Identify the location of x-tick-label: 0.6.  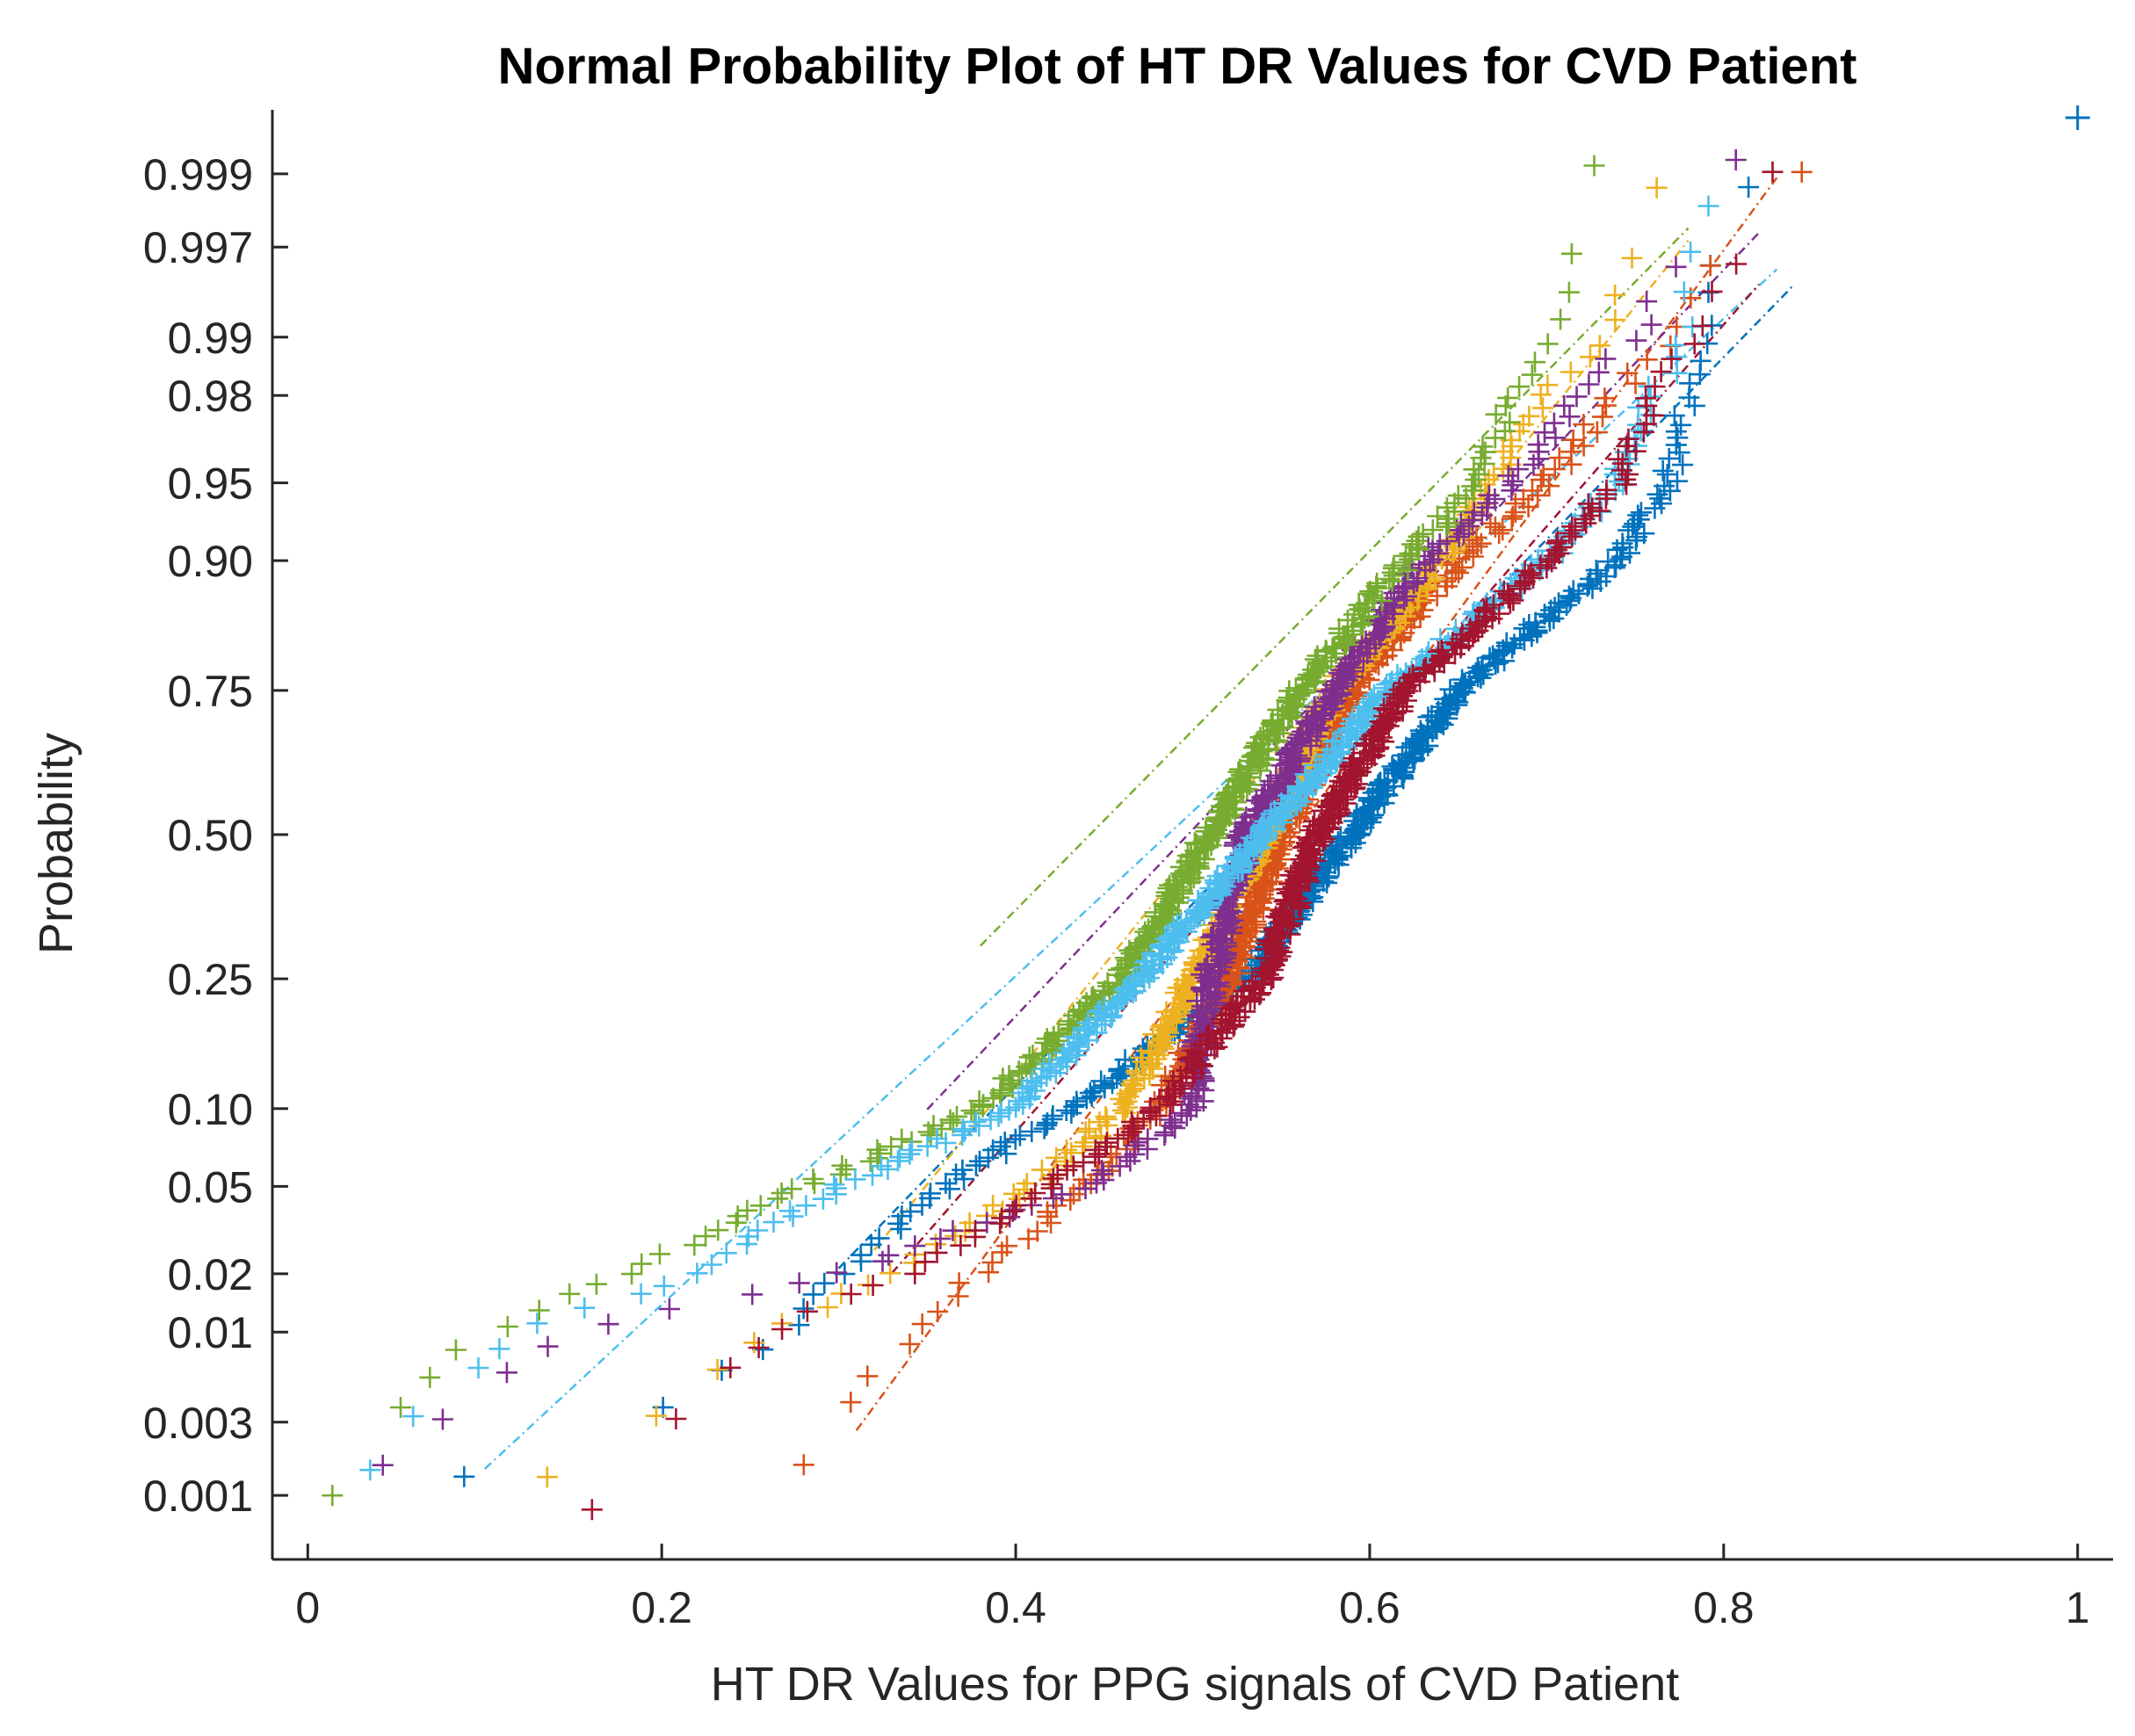
(1369, 1607).